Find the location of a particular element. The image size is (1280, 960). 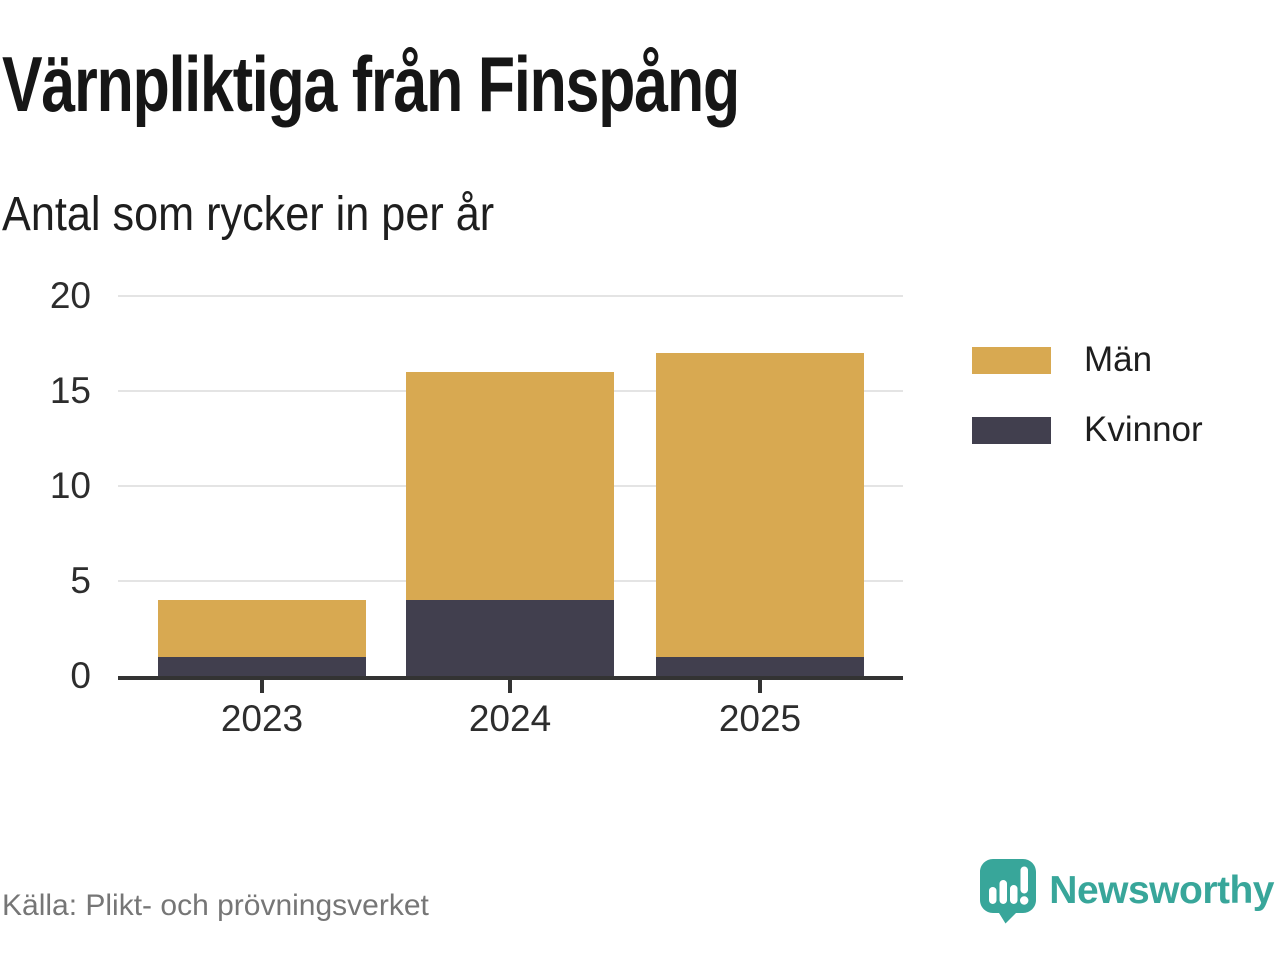

legend-label: Kvinnor is located at coordinates (1143, 429).